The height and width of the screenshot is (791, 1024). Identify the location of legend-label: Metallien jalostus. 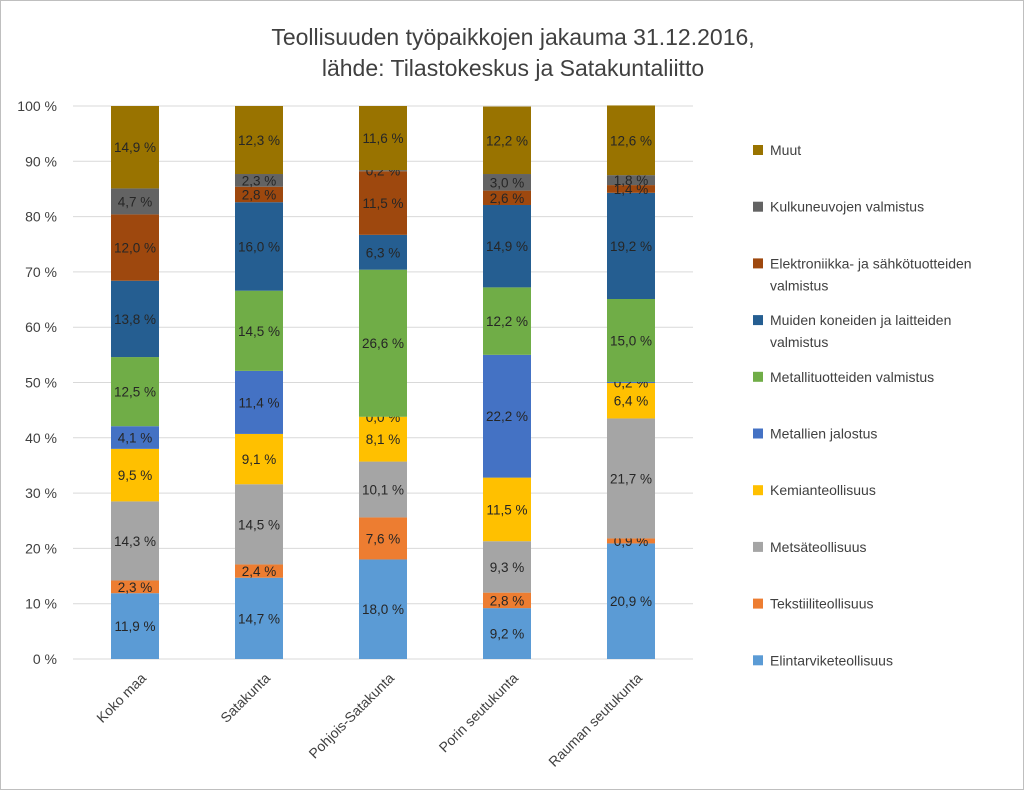
(823, 434).